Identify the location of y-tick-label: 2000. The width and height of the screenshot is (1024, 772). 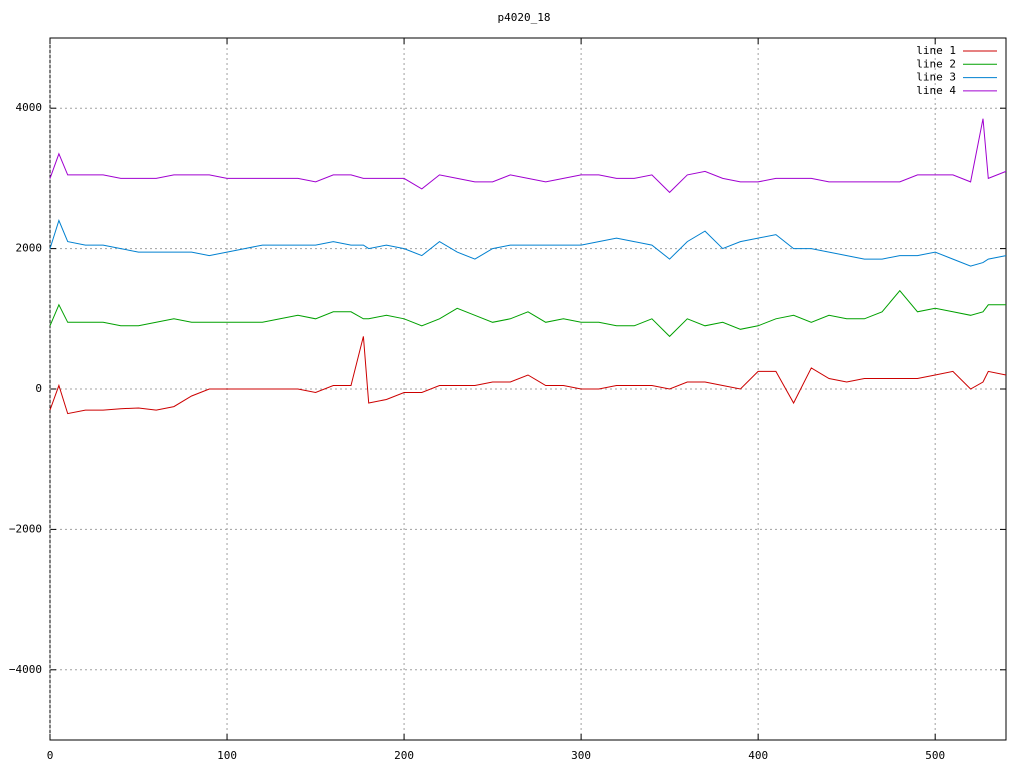
(29, 248).